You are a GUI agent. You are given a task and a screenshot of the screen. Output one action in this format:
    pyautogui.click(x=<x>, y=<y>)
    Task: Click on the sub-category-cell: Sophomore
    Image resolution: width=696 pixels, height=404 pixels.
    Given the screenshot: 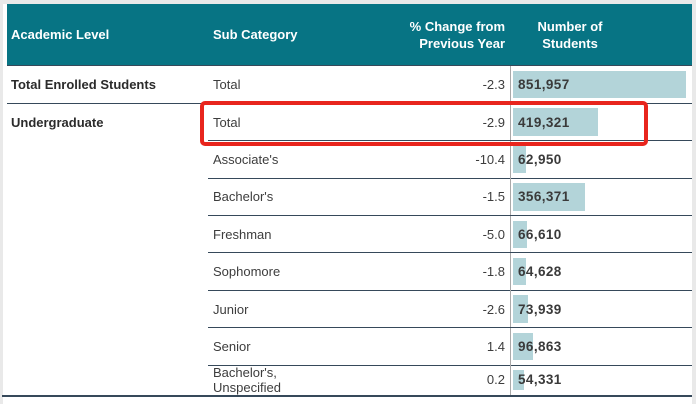 What is the action you would take?
    pyautogui.click(x=247, y=272)
    